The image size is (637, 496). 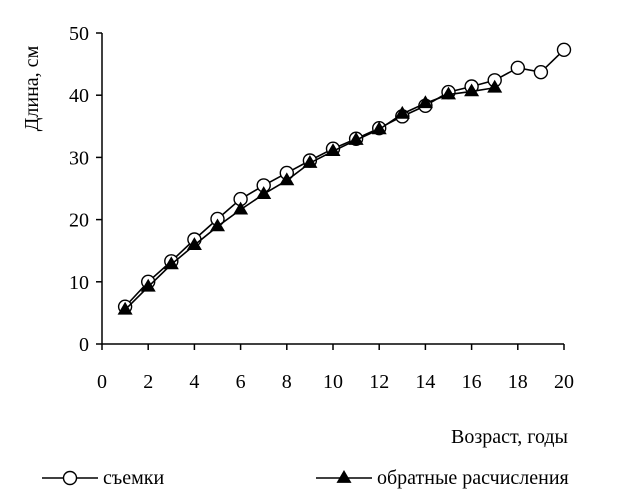 I want to click on x-tick-label: 10, so click(x=333, y=382).